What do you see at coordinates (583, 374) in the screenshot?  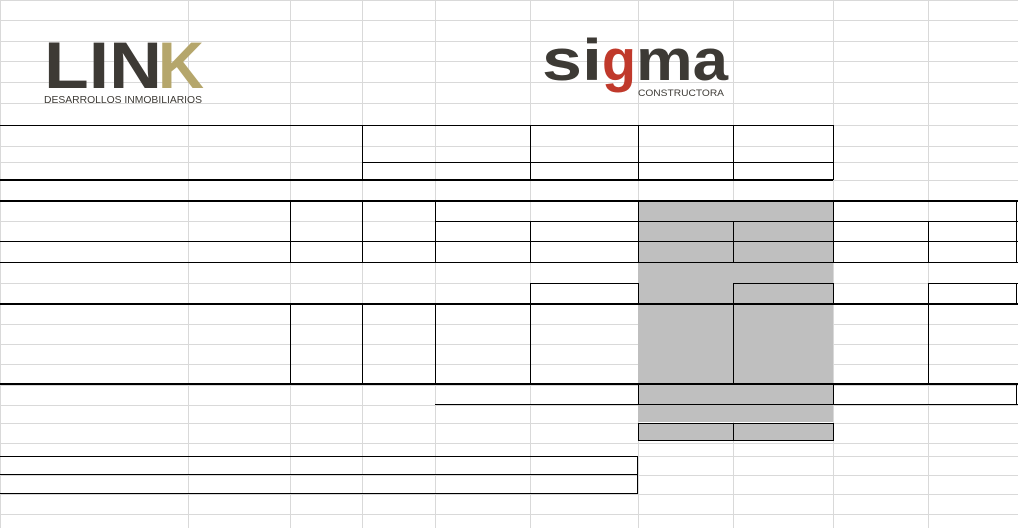 I see `jose-tax-3-dash` at bounding box center [583, 374].